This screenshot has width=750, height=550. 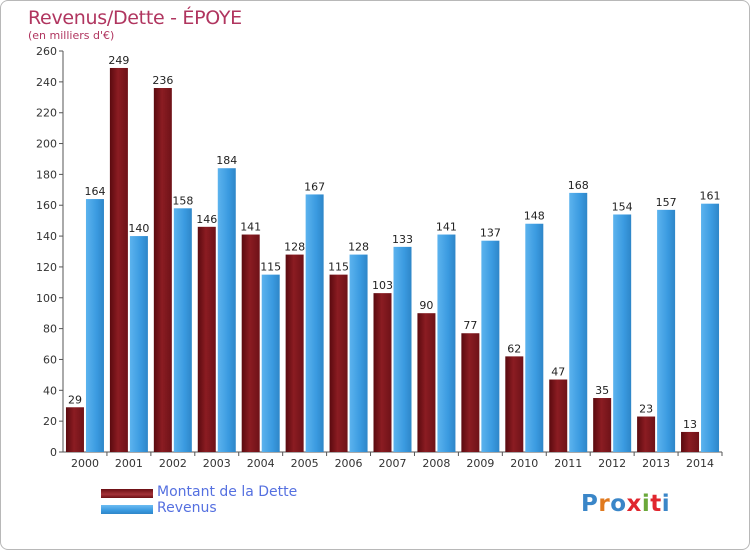 I want to click on x-tick-label: 2014, so click(x=700, y=463).